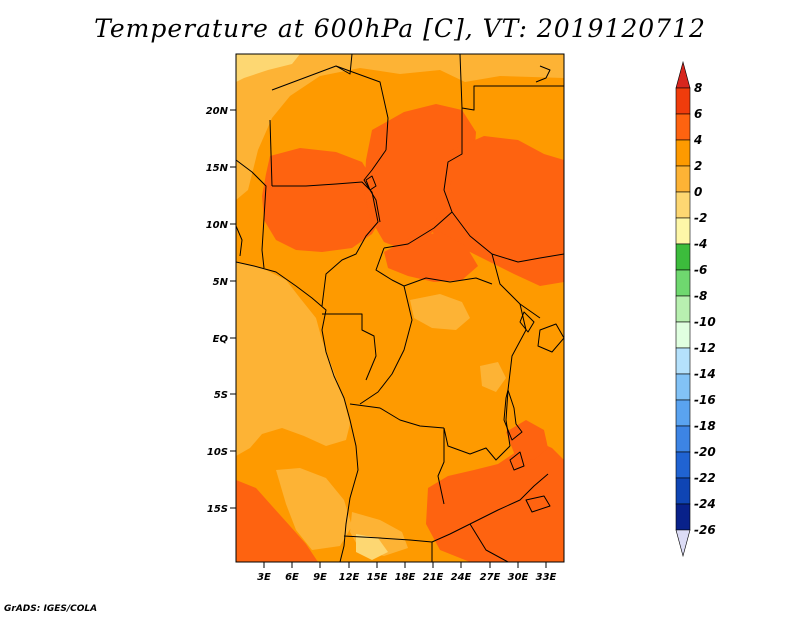  What do you see at coordinates (705, 504) in the screenshot?
I see `colorbar-label-minus24: -24` at bounding box center [705, 504].